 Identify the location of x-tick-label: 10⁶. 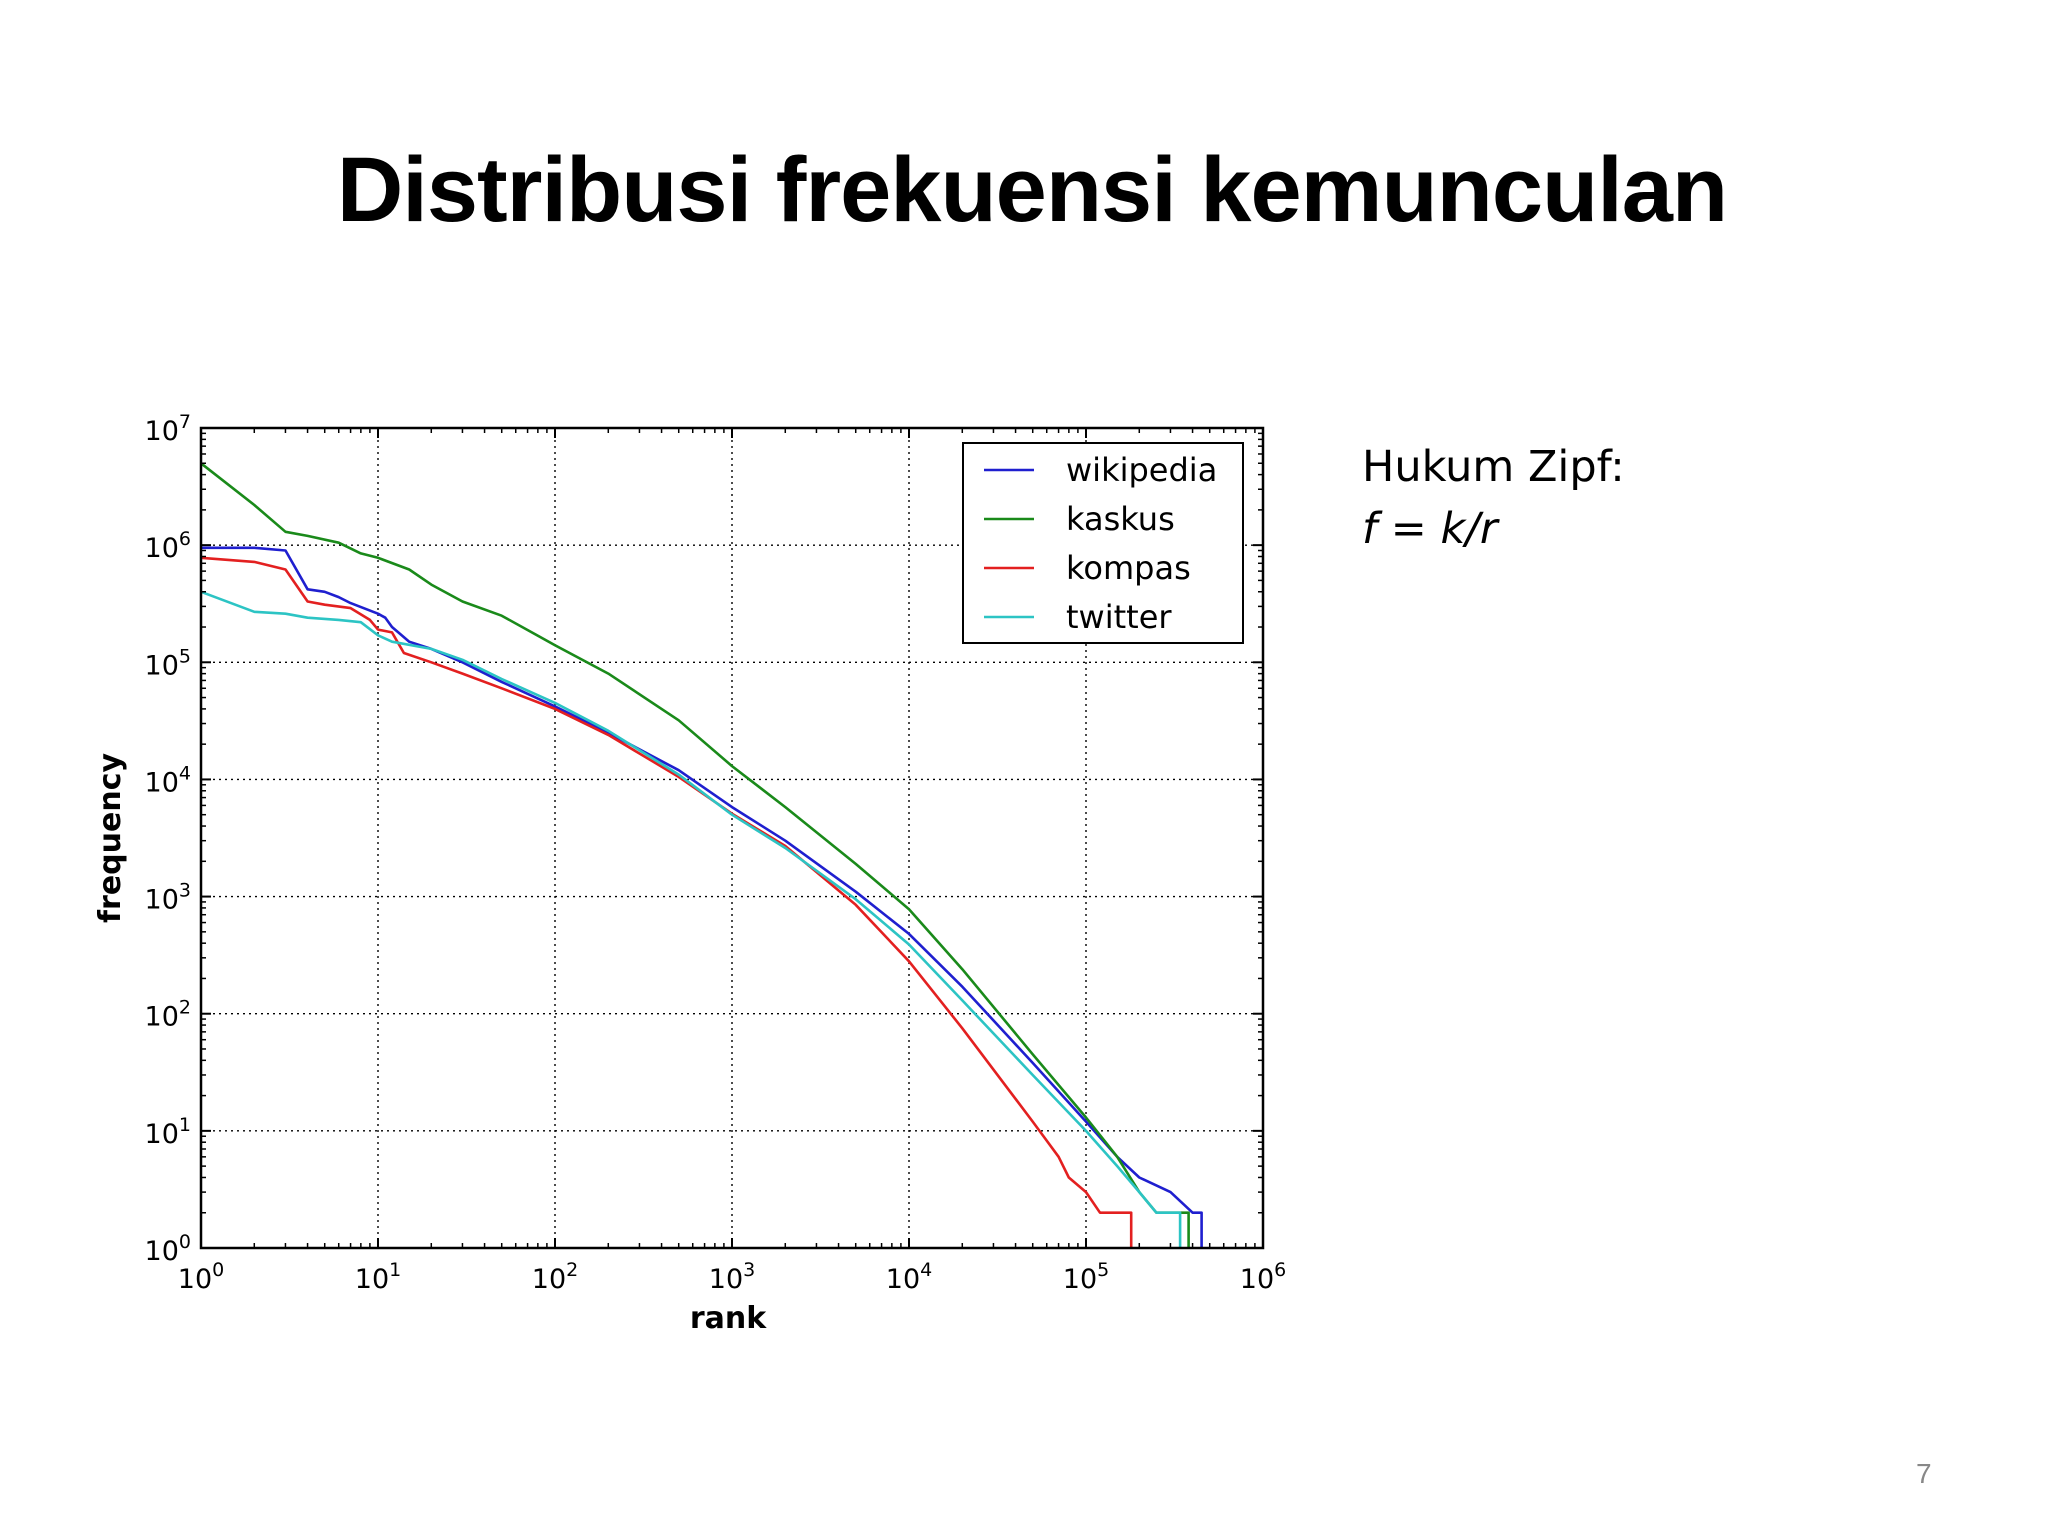
(1263, 1277).